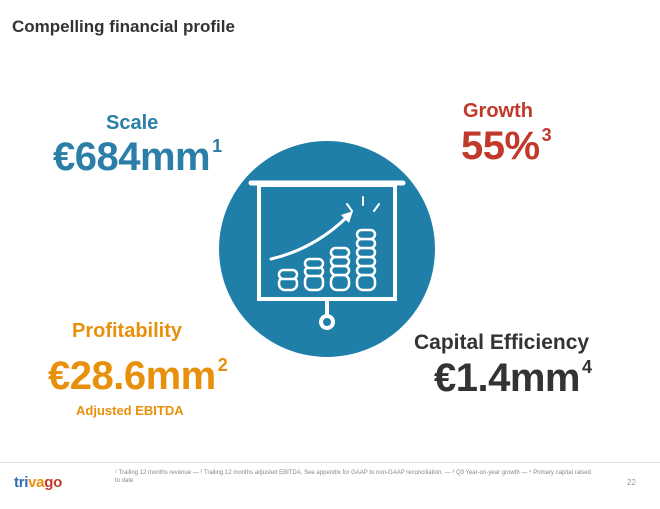 The width and height of the screenshot is (660, 509). What do you see at coordinates (217, 145) in the screenshot?
I see `scale-footnote-ref: 1` at bounding box center [217, 145].